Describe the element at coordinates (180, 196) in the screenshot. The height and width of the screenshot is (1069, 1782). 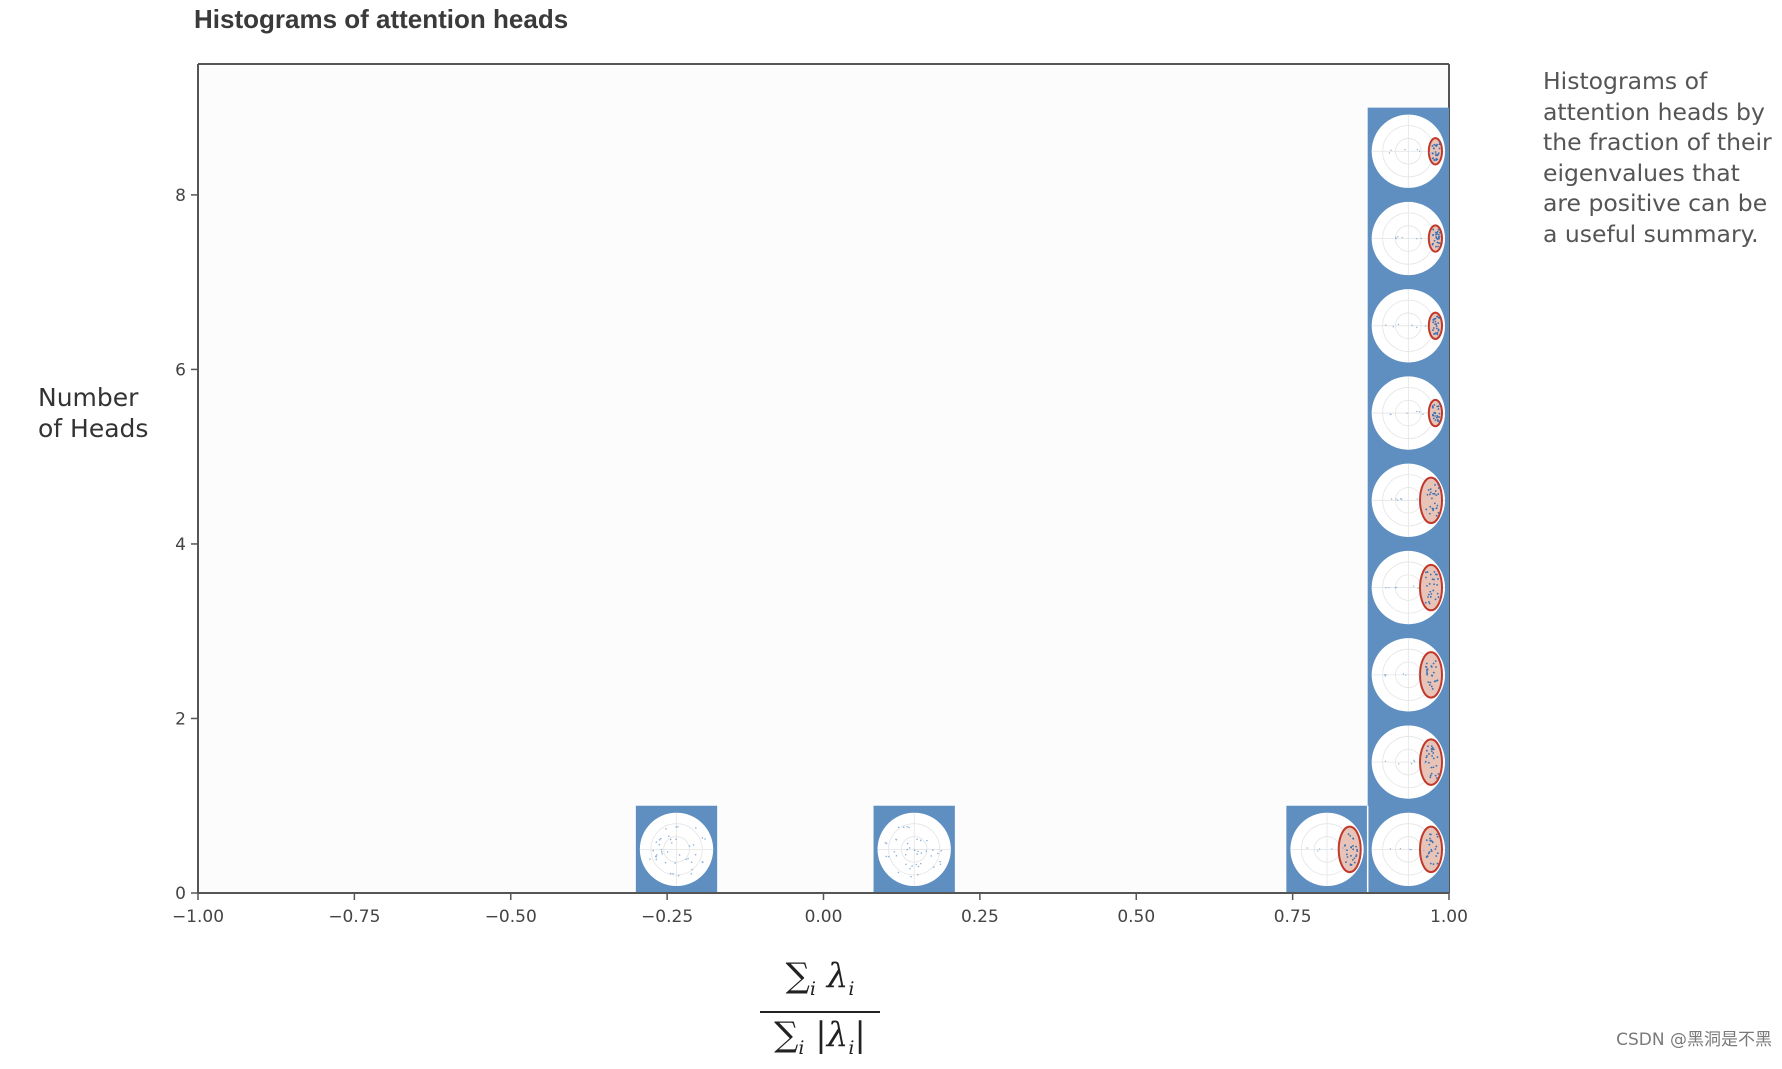
I see `y-tick-label: 8` at that location.